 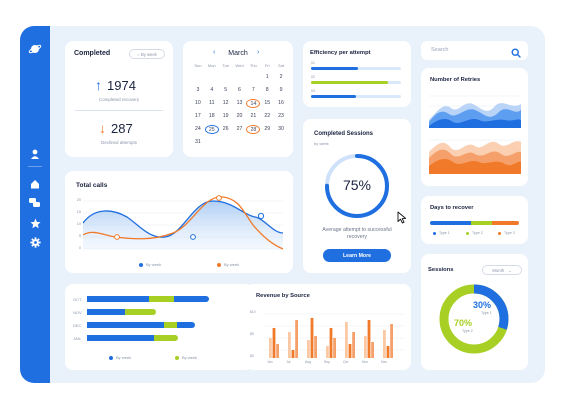 What do you see at coordinates (267, 116) in the screenshot?
I see `calendar-day: 22` at bounding box center [267, 116].